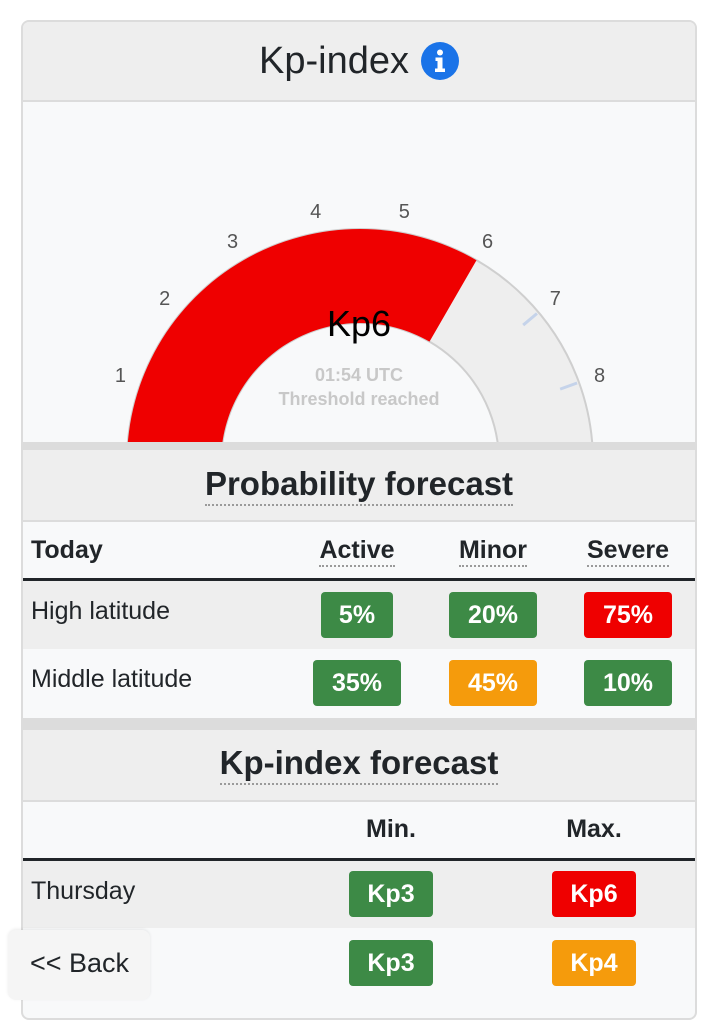 This screenshot has height=1020, width=720. What do you see at coordinates (493, 683) in the screenshot?
I see `probability-badge: 45%` at bounding box center [493, 683].